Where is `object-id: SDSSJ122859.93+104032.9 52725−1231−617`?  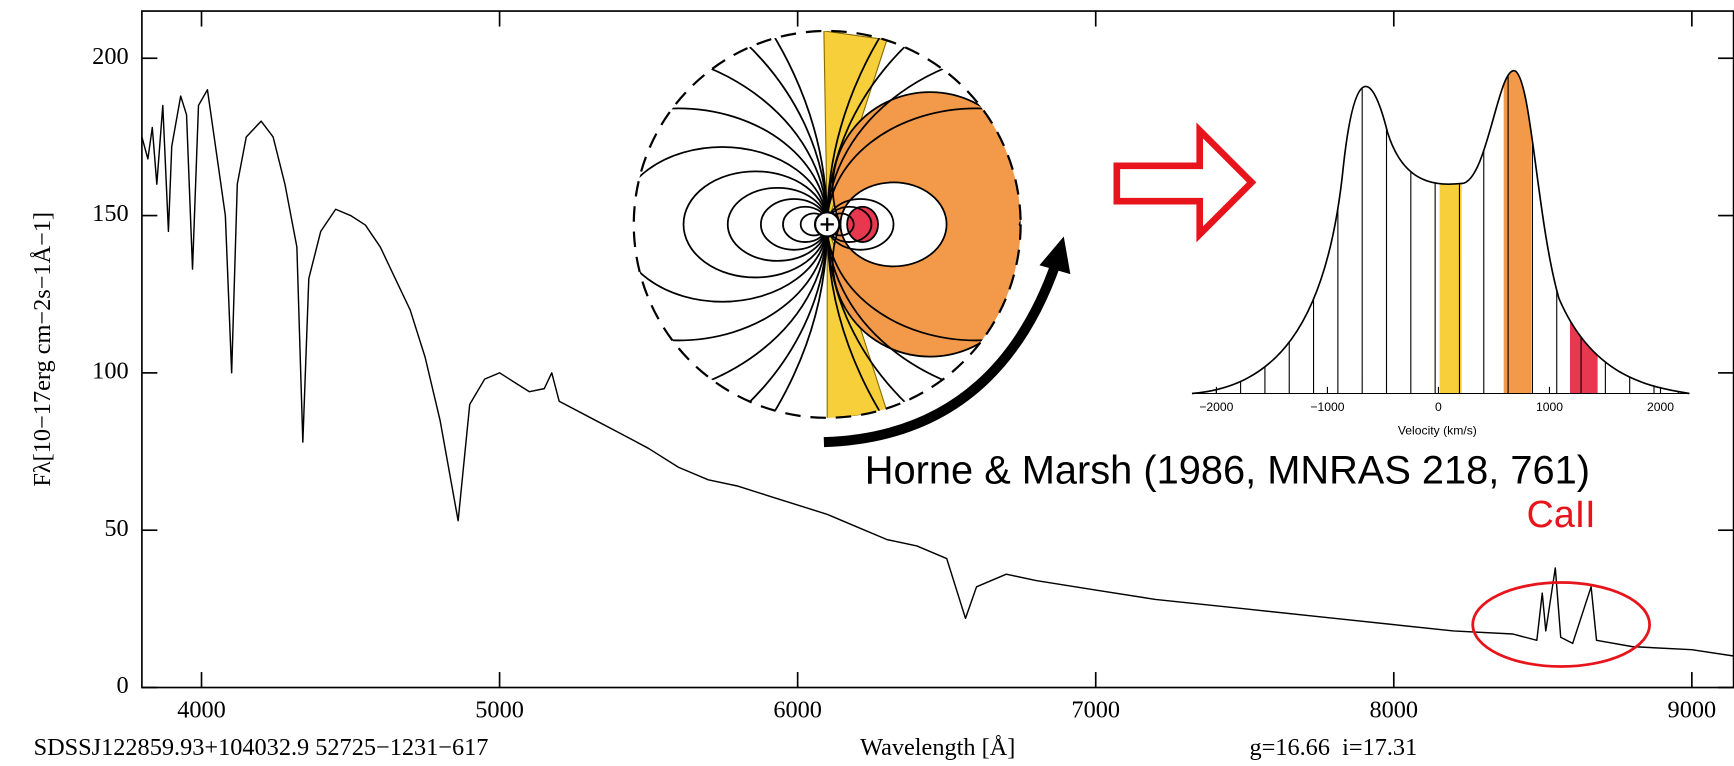
object-id: SDSSJ122859.93+104032.9 52725−1231−617 is located at coordinates (261, 747).